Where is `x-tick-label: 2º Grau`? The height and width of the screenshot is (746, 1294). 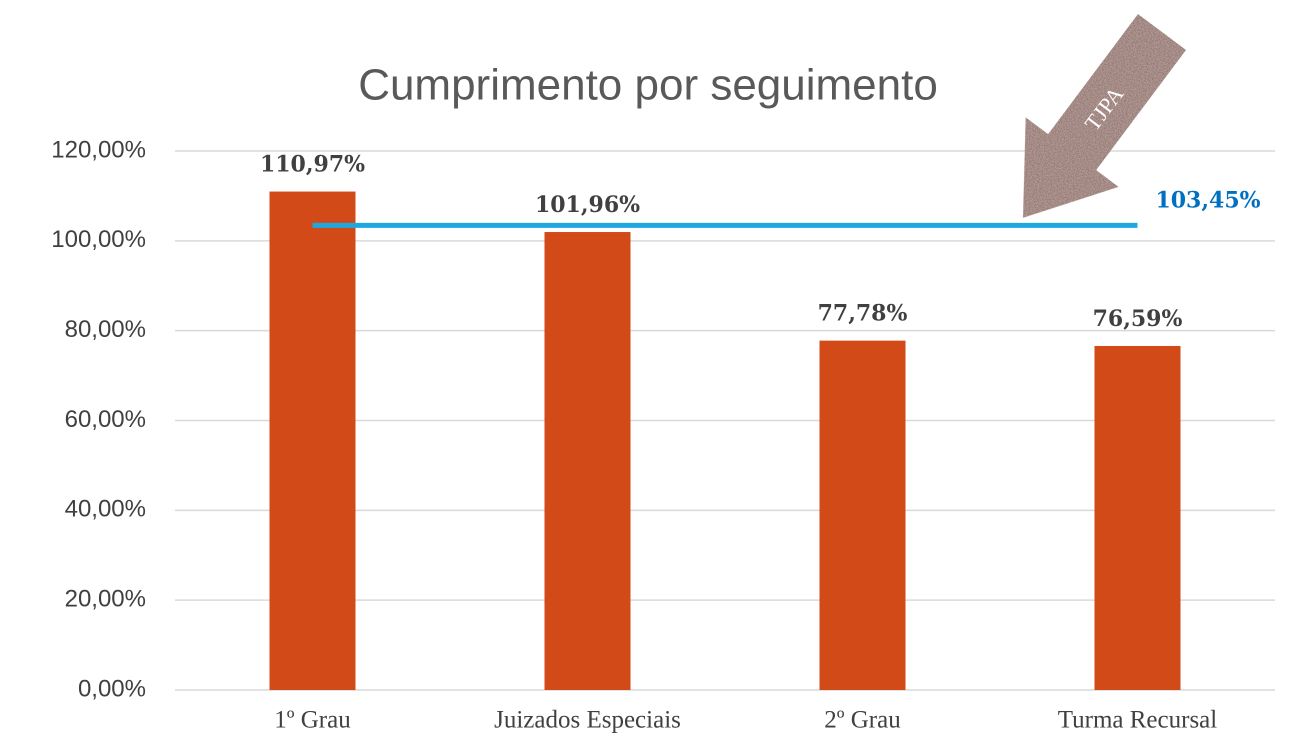
x-tick-label: 2º Grau is located at coordinates (862, 720).